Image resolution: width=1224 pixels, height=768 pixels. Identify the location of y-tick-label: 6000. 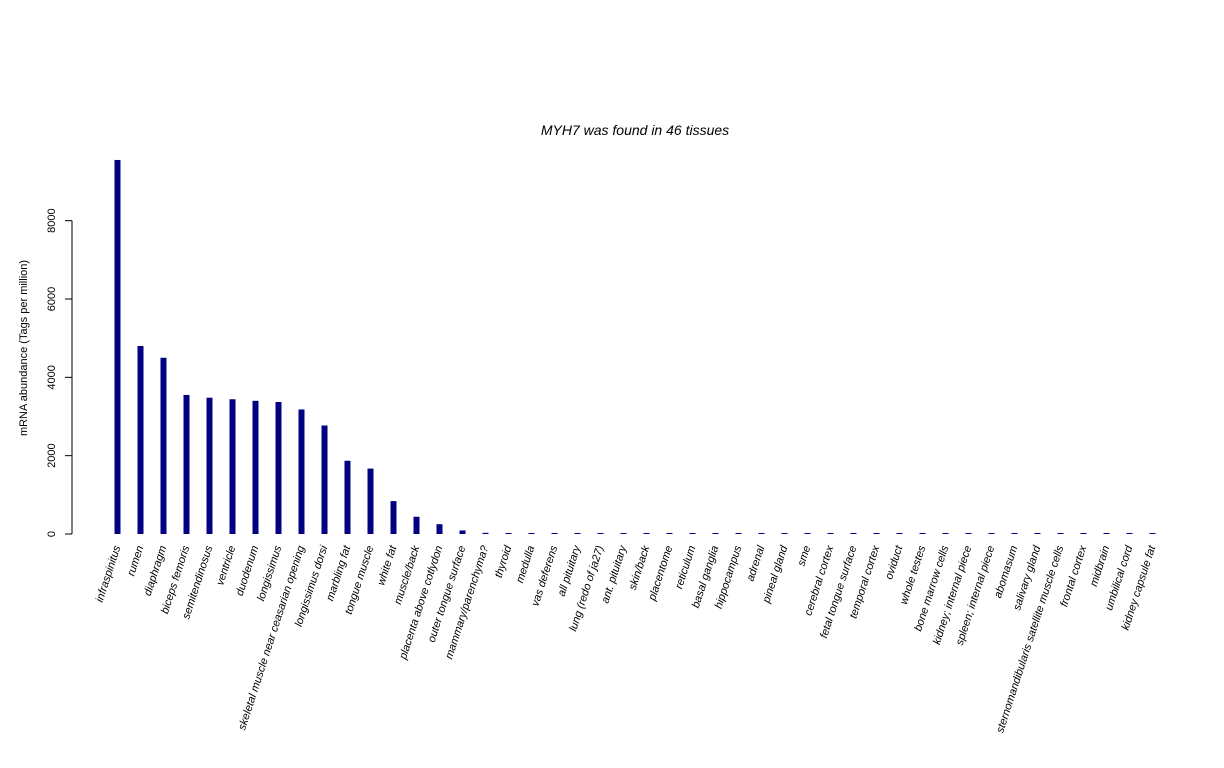
(52, 299).